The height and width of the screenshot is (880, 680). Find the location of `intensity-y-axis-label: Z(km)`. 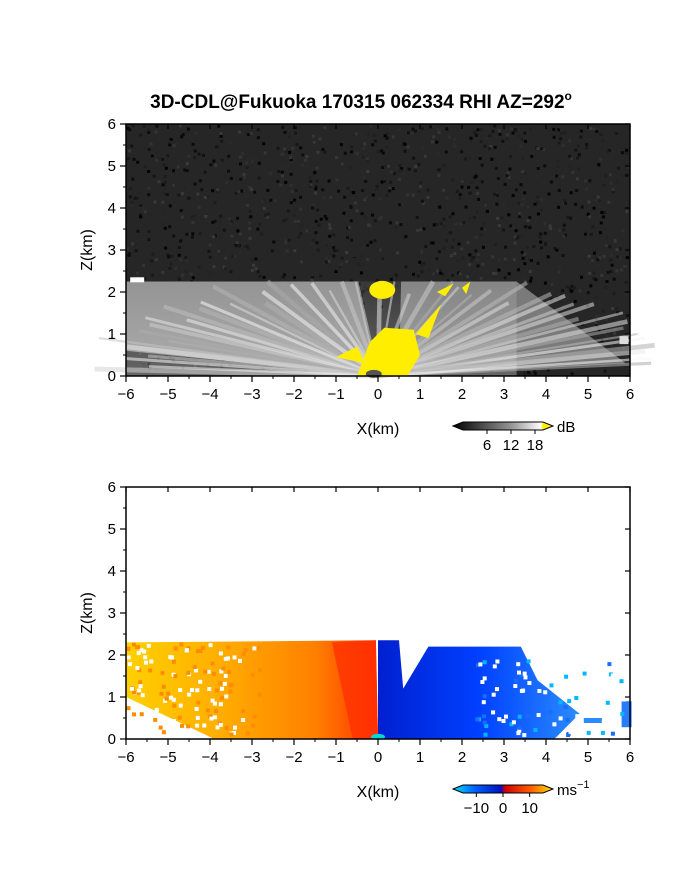

intensity-y-axis-label: Z(km) is located at coordinates (87, 250).